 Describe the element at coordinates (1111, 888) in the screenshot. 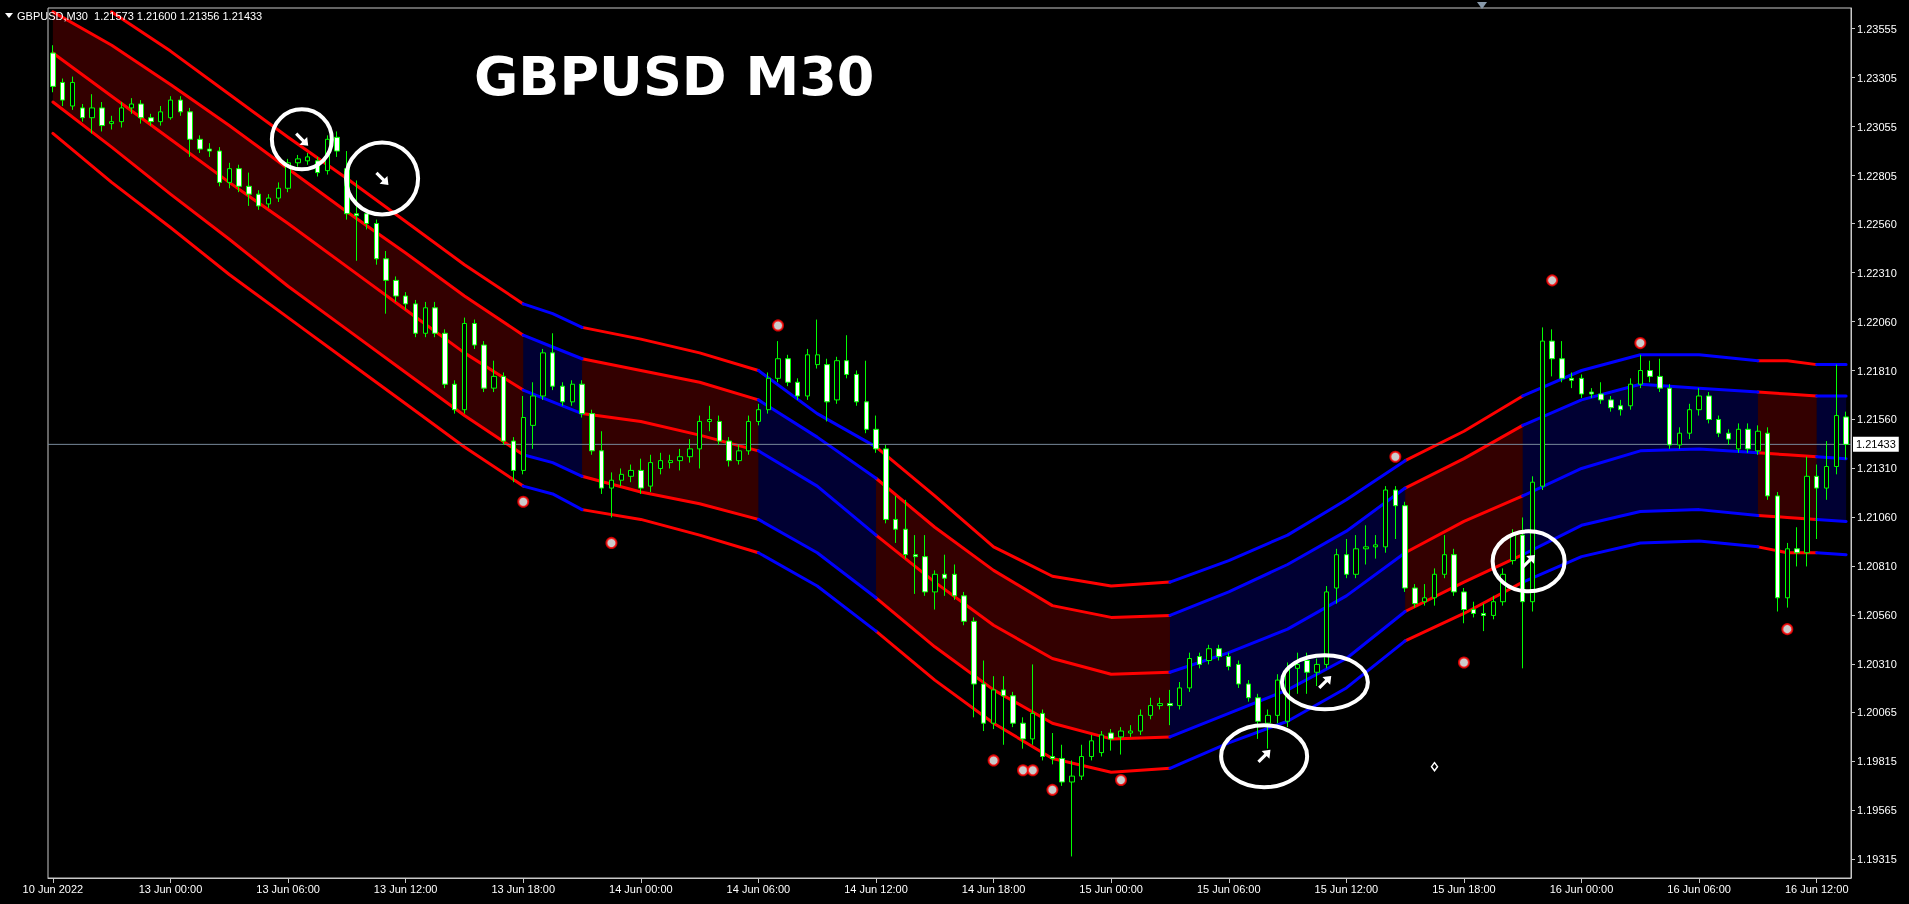

I see `x-tick-label: 15 Jun 00:00` at that location.